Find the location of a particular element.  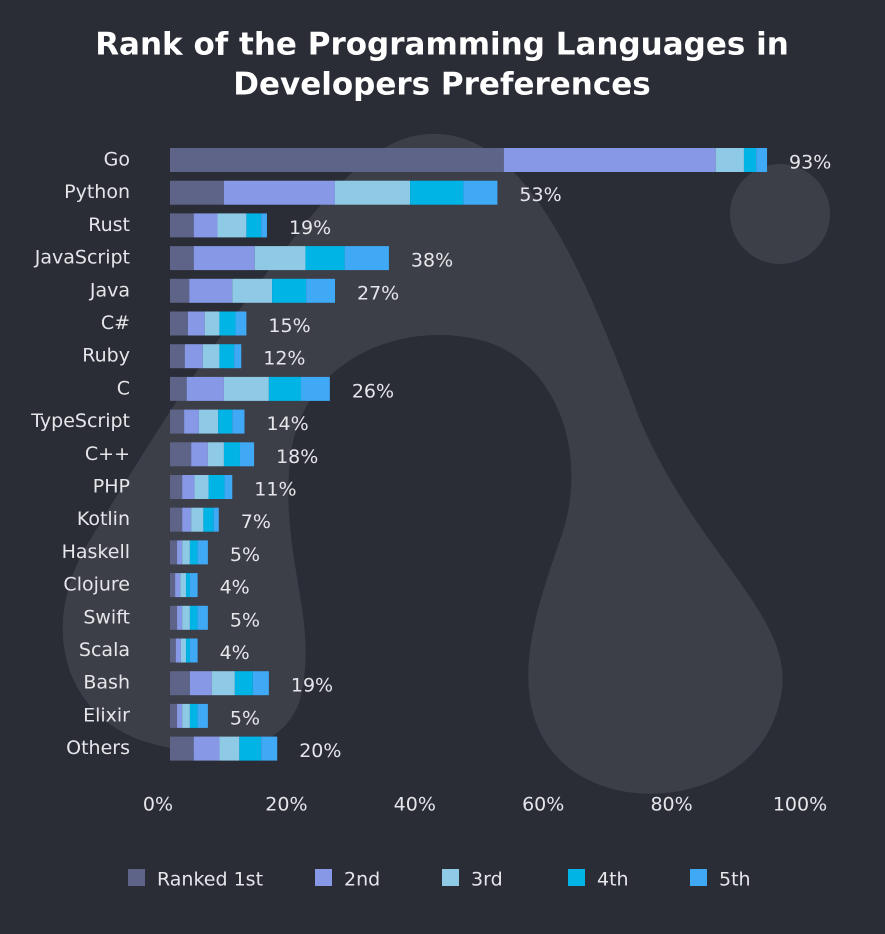

total-label: 19% is located at coordinates (310, 228).